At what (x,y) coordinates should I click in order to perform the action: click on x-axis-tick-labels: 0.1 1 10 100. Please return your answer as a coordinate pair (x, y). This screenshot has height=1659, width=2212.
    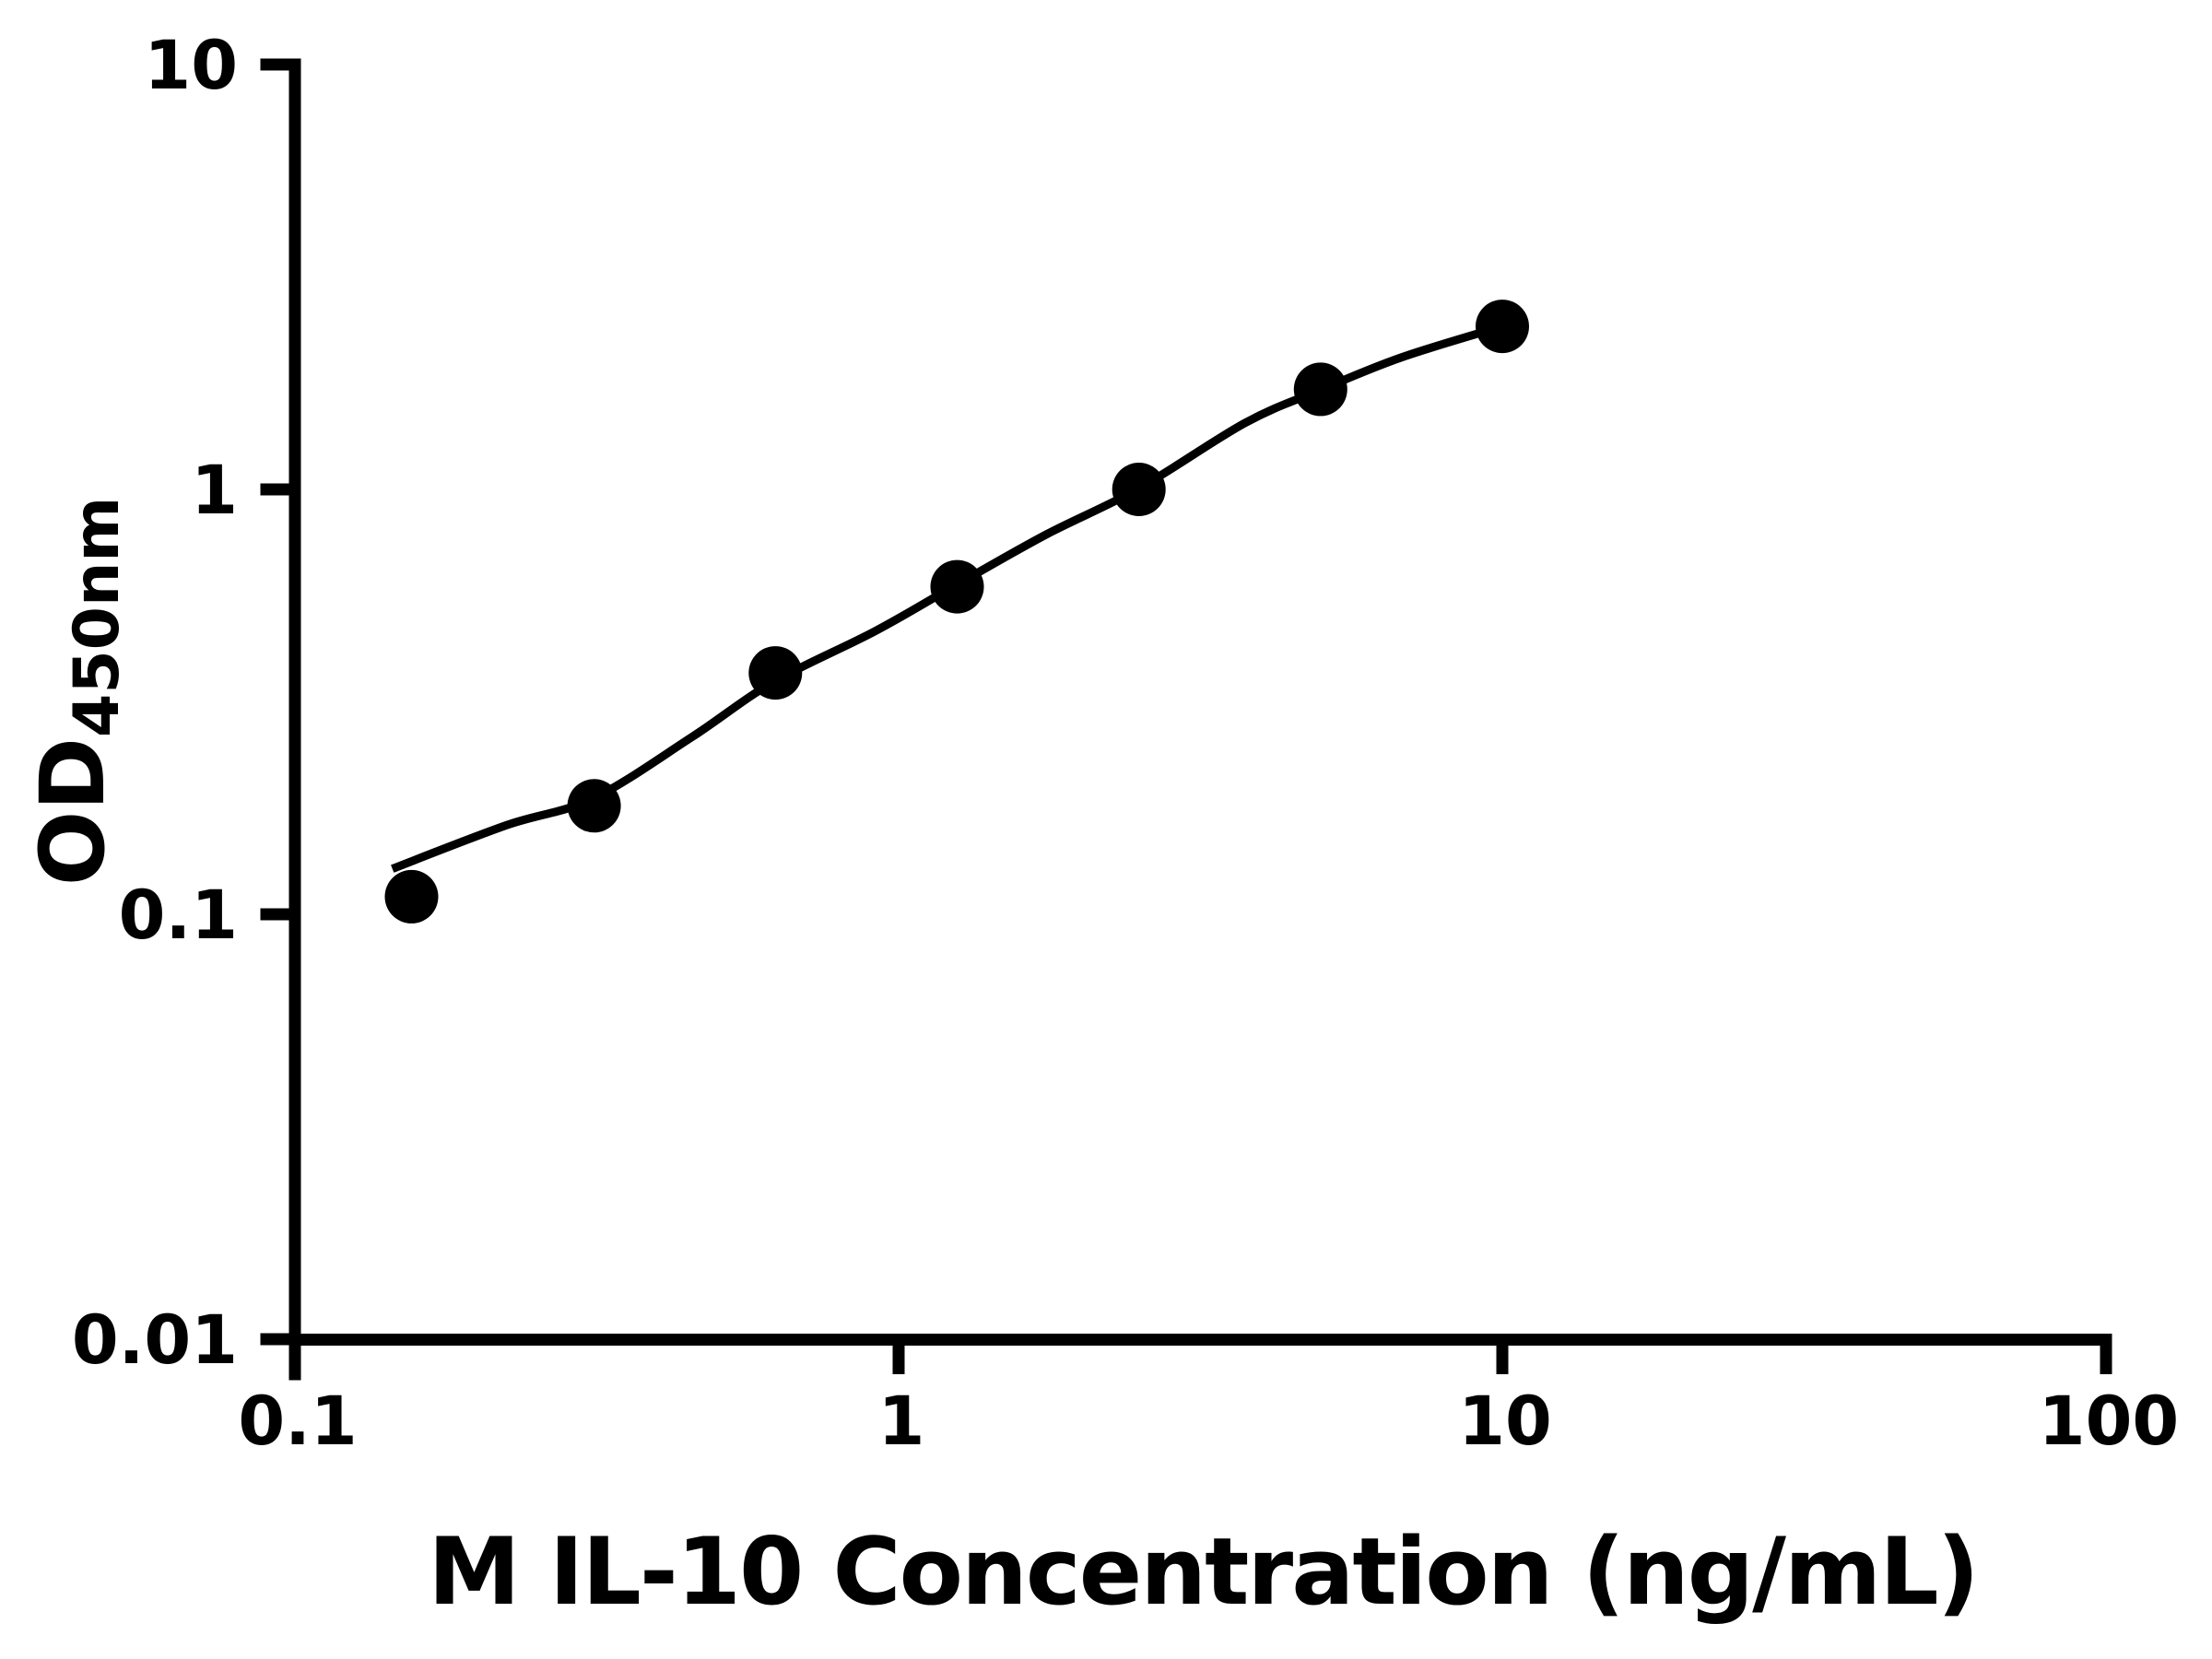
    Looking at the image, I should click on (1208, 1421).